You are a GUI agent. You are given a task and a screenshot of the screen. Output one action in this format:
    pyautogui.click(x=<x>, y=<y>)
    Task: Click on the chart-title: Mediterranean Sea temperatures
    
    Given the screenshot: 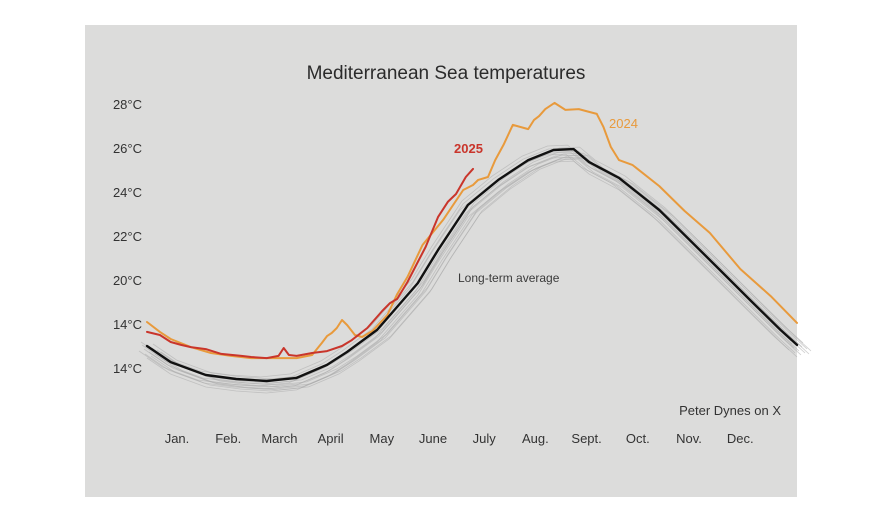 What is the action you would take?
    pyautogui.click(x=446, y=73)
    